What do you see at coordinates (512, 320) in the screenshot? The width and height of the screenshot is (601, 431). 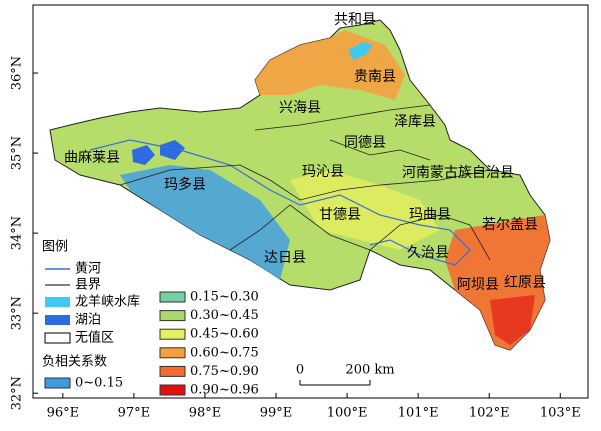 I see `zone-red` at bounding box center [512, 320].